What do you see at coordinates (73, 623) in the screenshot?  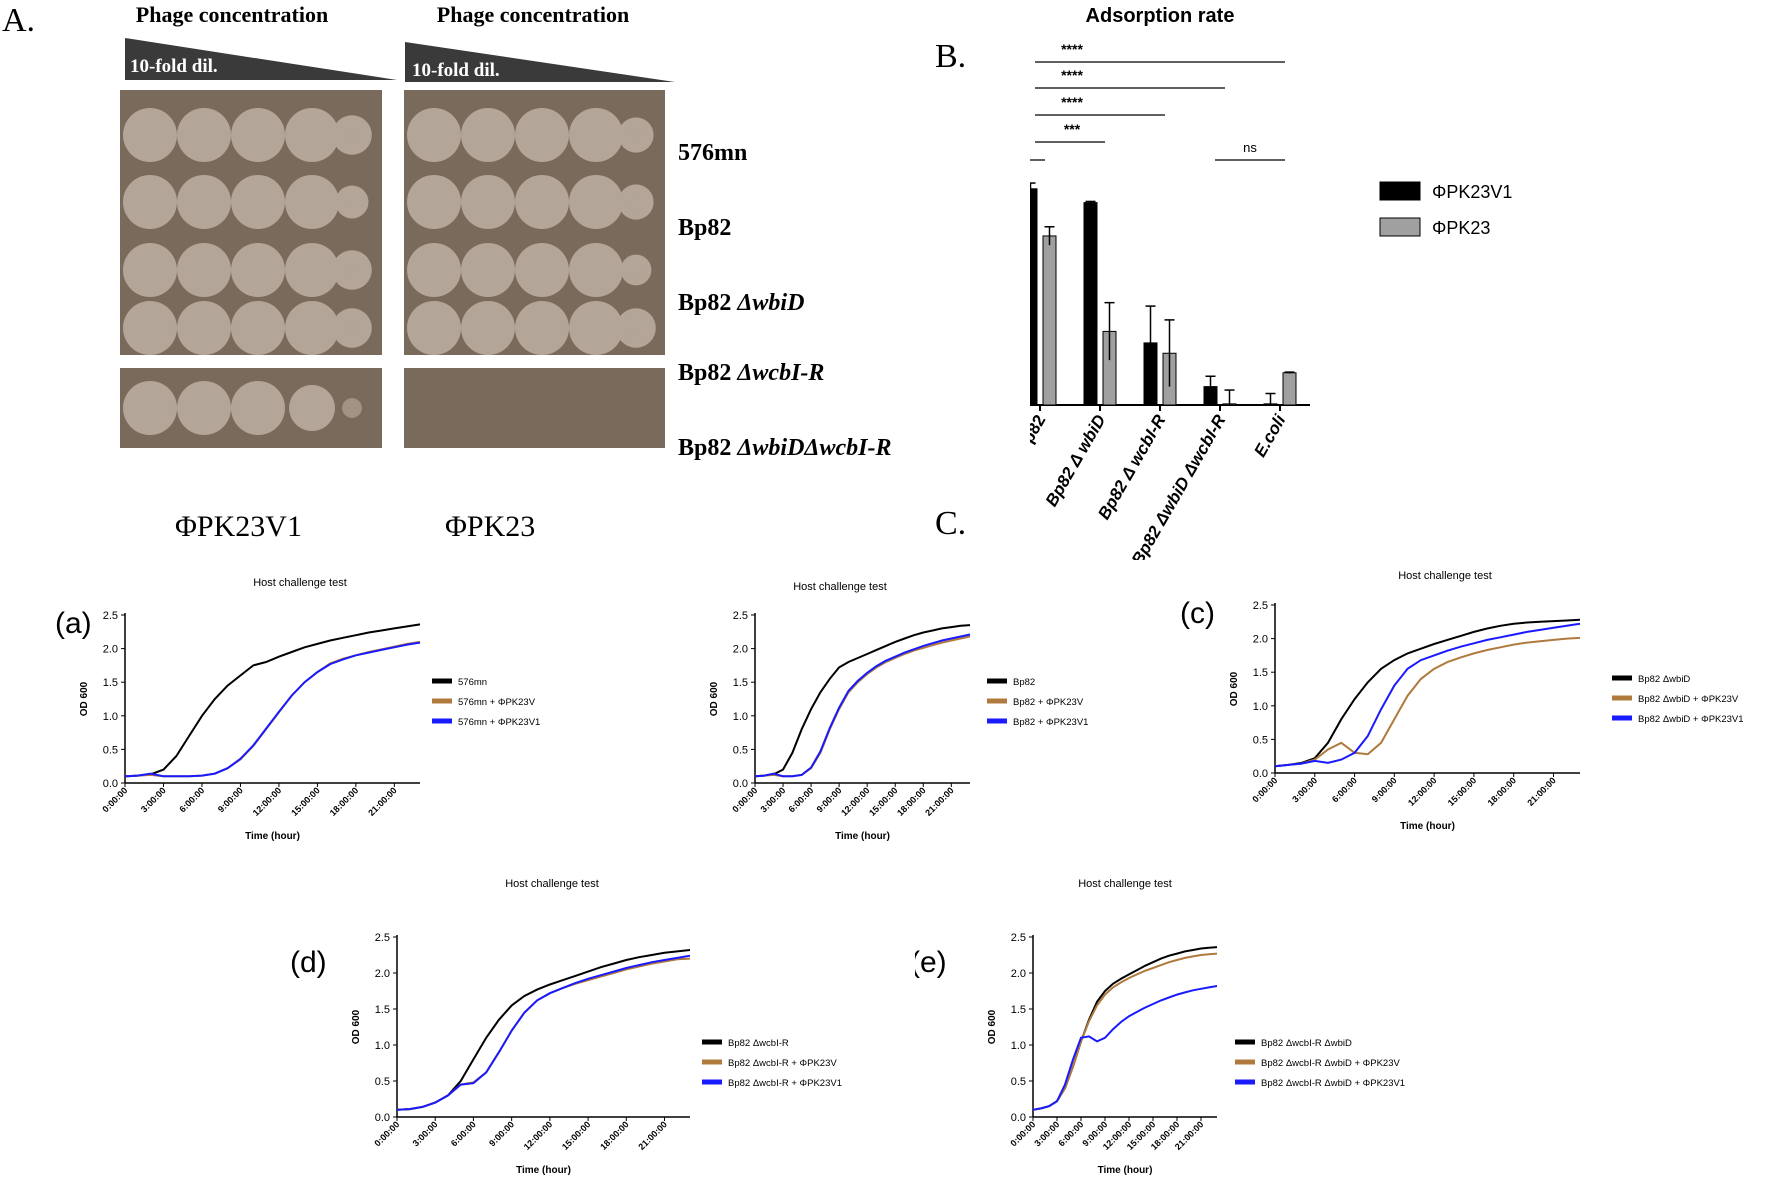 I see `panel-label-0: (a)` at bounding box center [73, 623].